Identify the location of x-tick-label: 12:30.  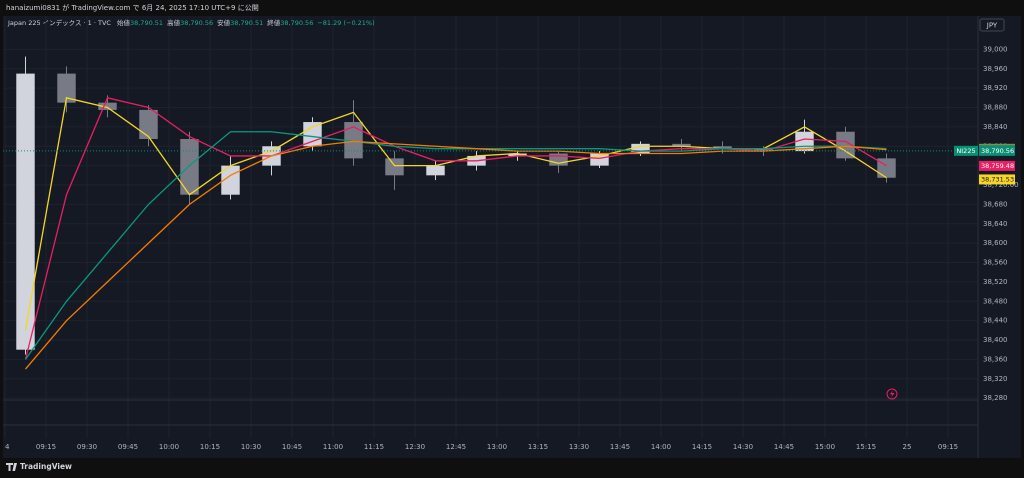
(415, 447).